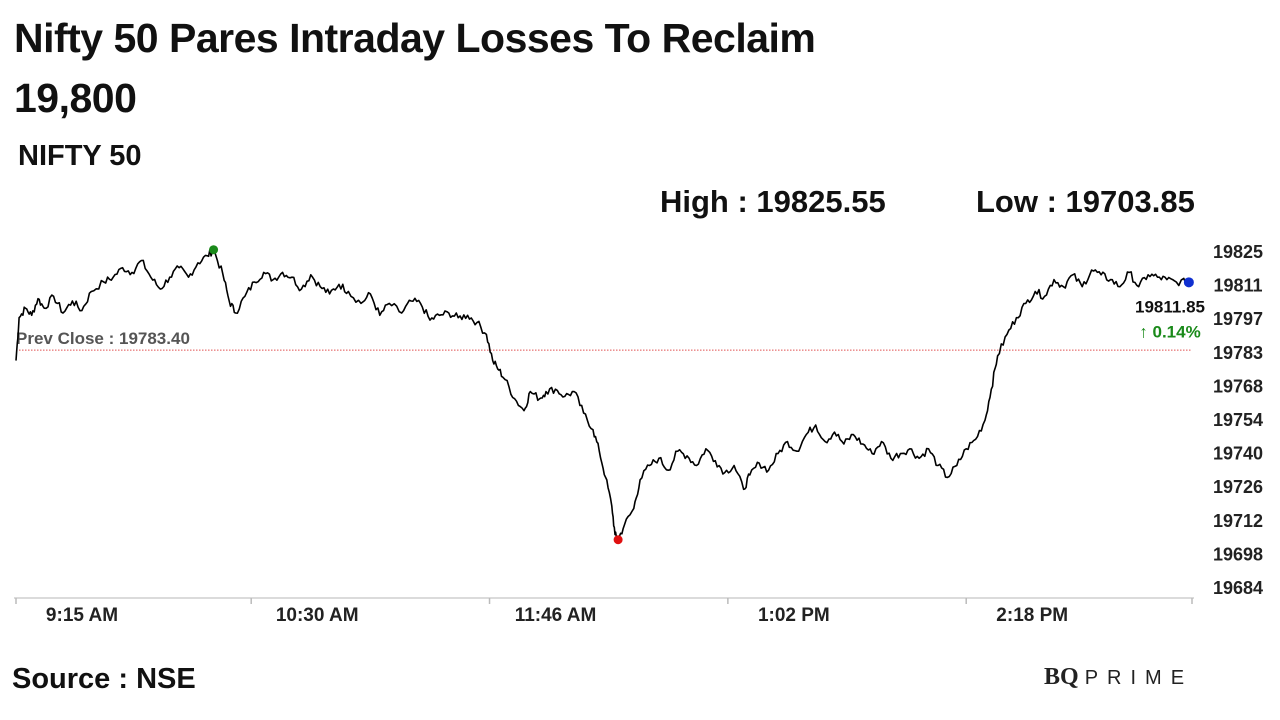 The image size is (1280, 720). Describe the element at coordinates (80, 156) in the screenshot. I see `index-name: NIFTY 50` at that location.